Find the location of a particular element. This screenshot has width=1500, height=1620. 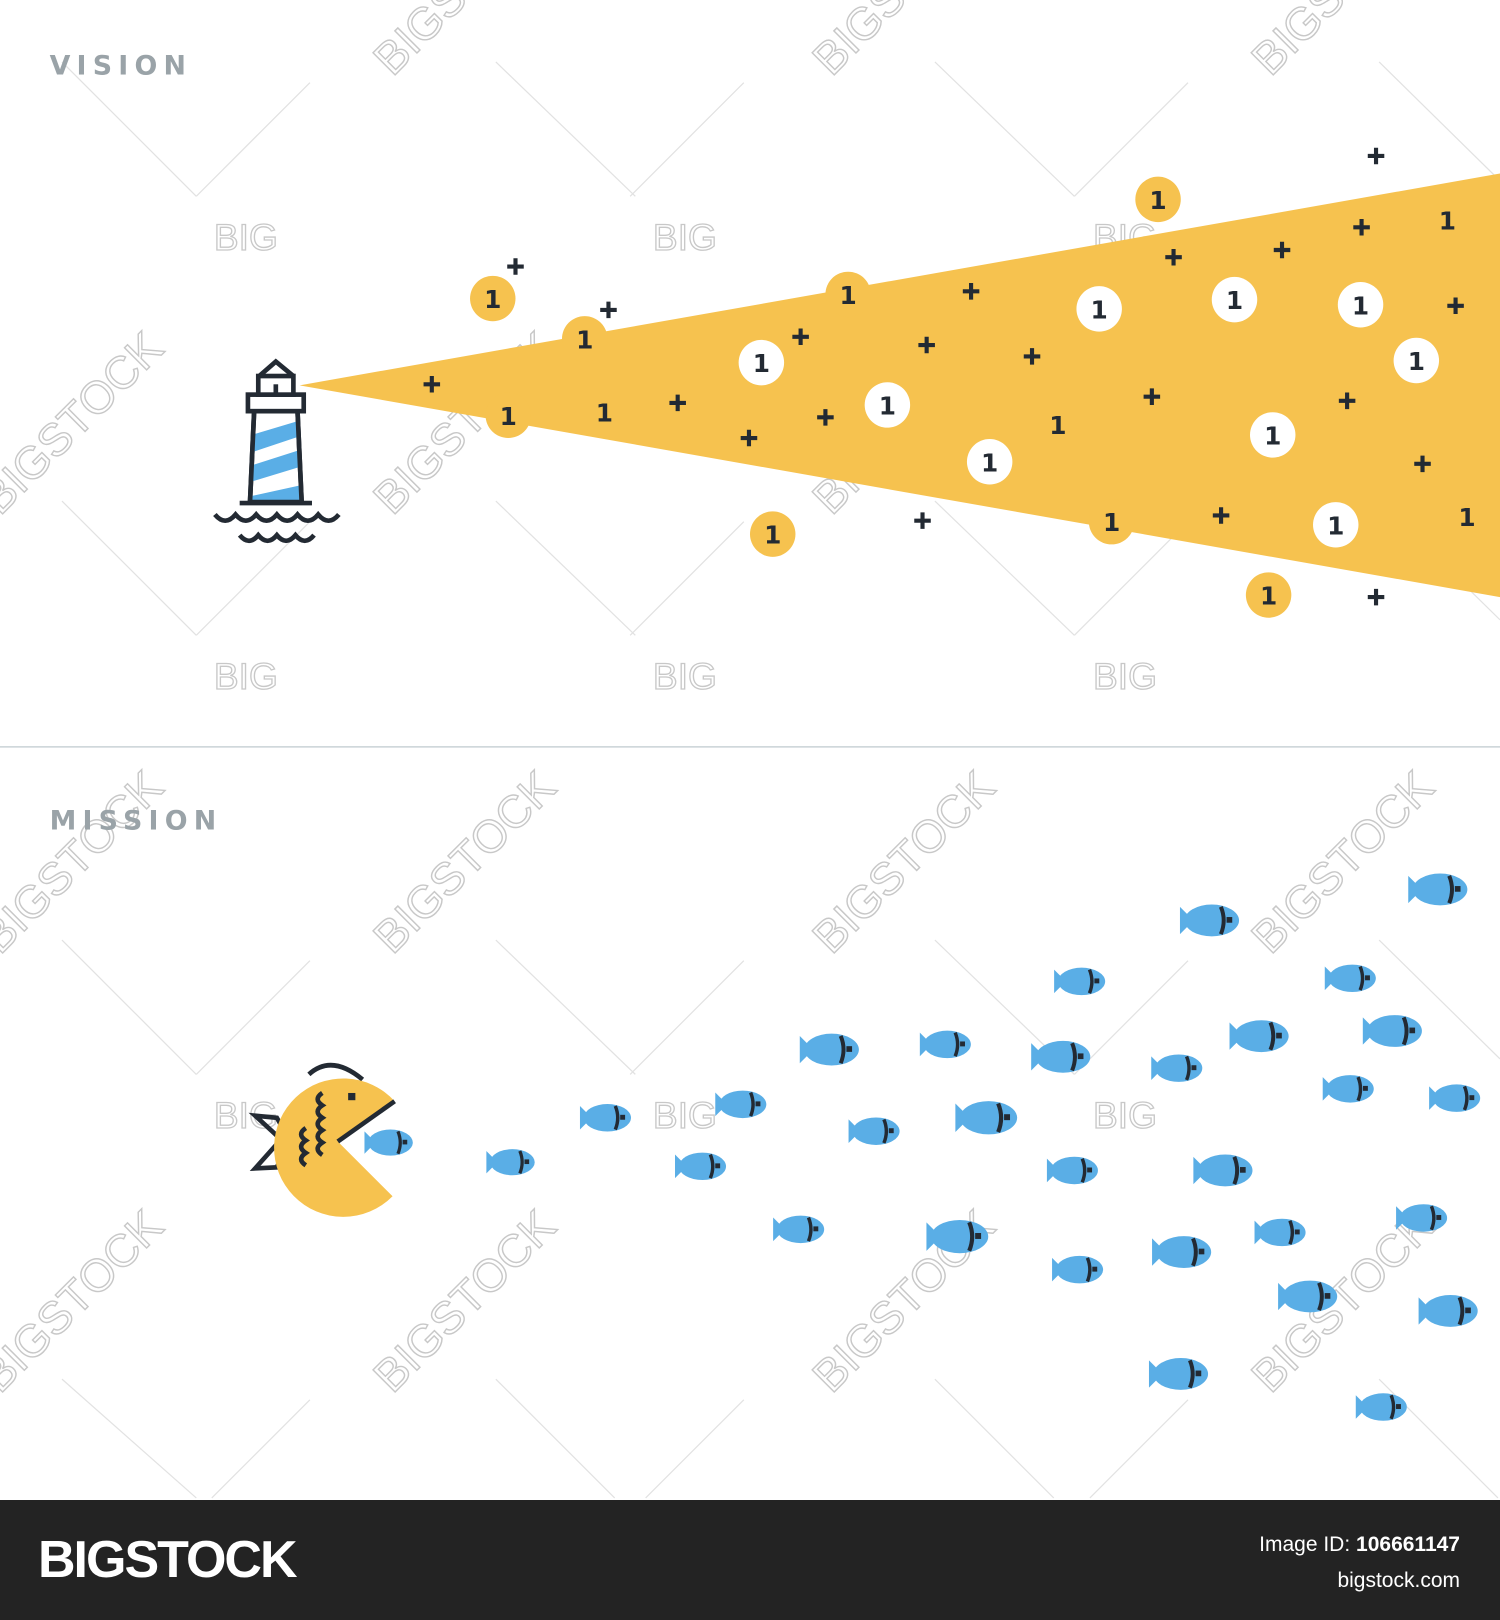

brand-logo: BIGSTOCK is located at coordinates (168, 1560).